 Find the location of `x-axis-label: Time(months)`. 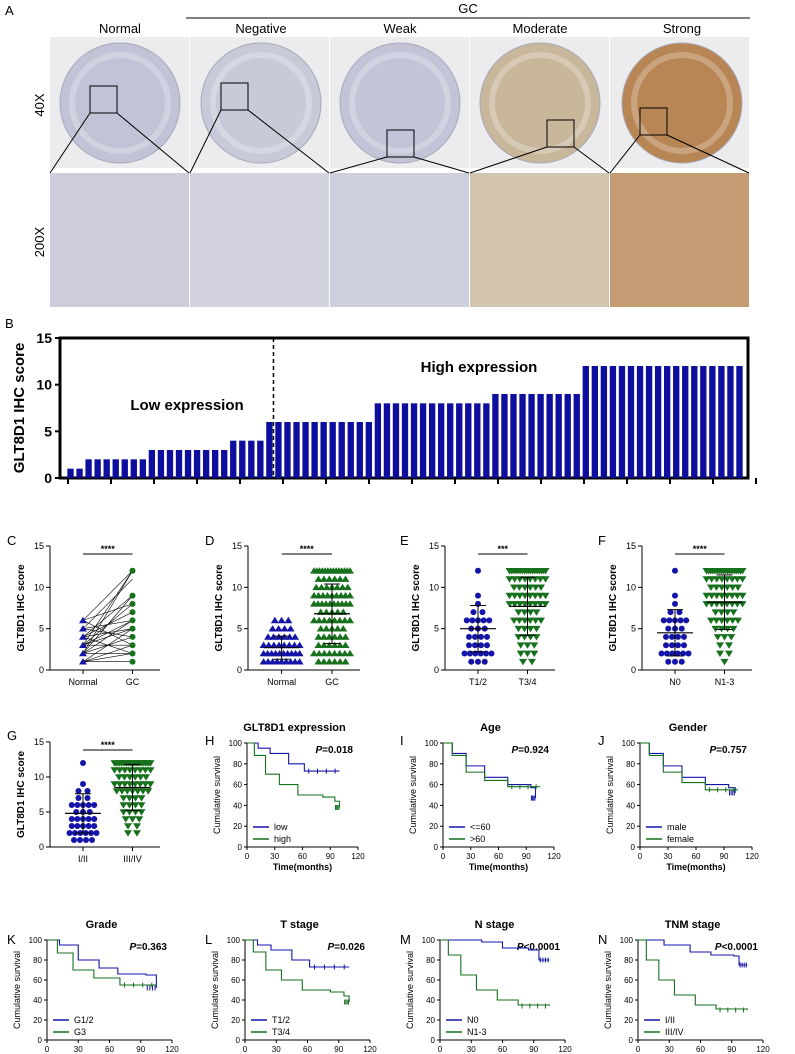

x-axis-label: Time(months) is located at coordinates (498, 867).